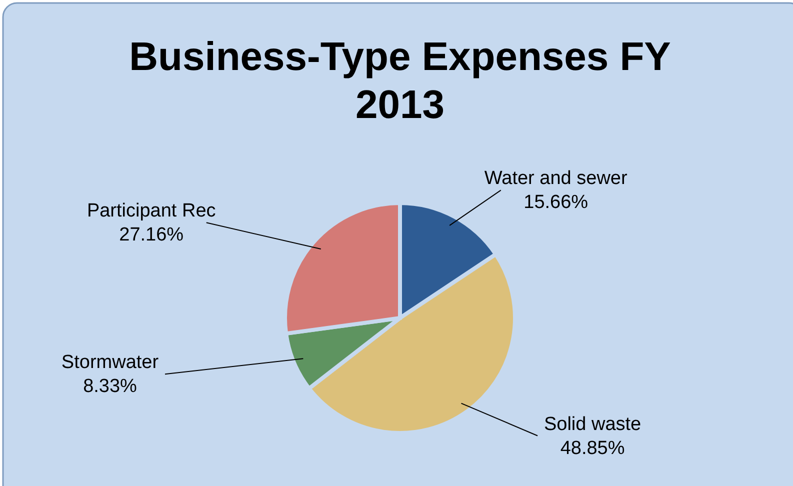 This screenshot has height=486, width=793. What do you see at coordinates (151, 235) in the screenshot?
I see `data-label: 27.16%` at bounding box center [151, 235].